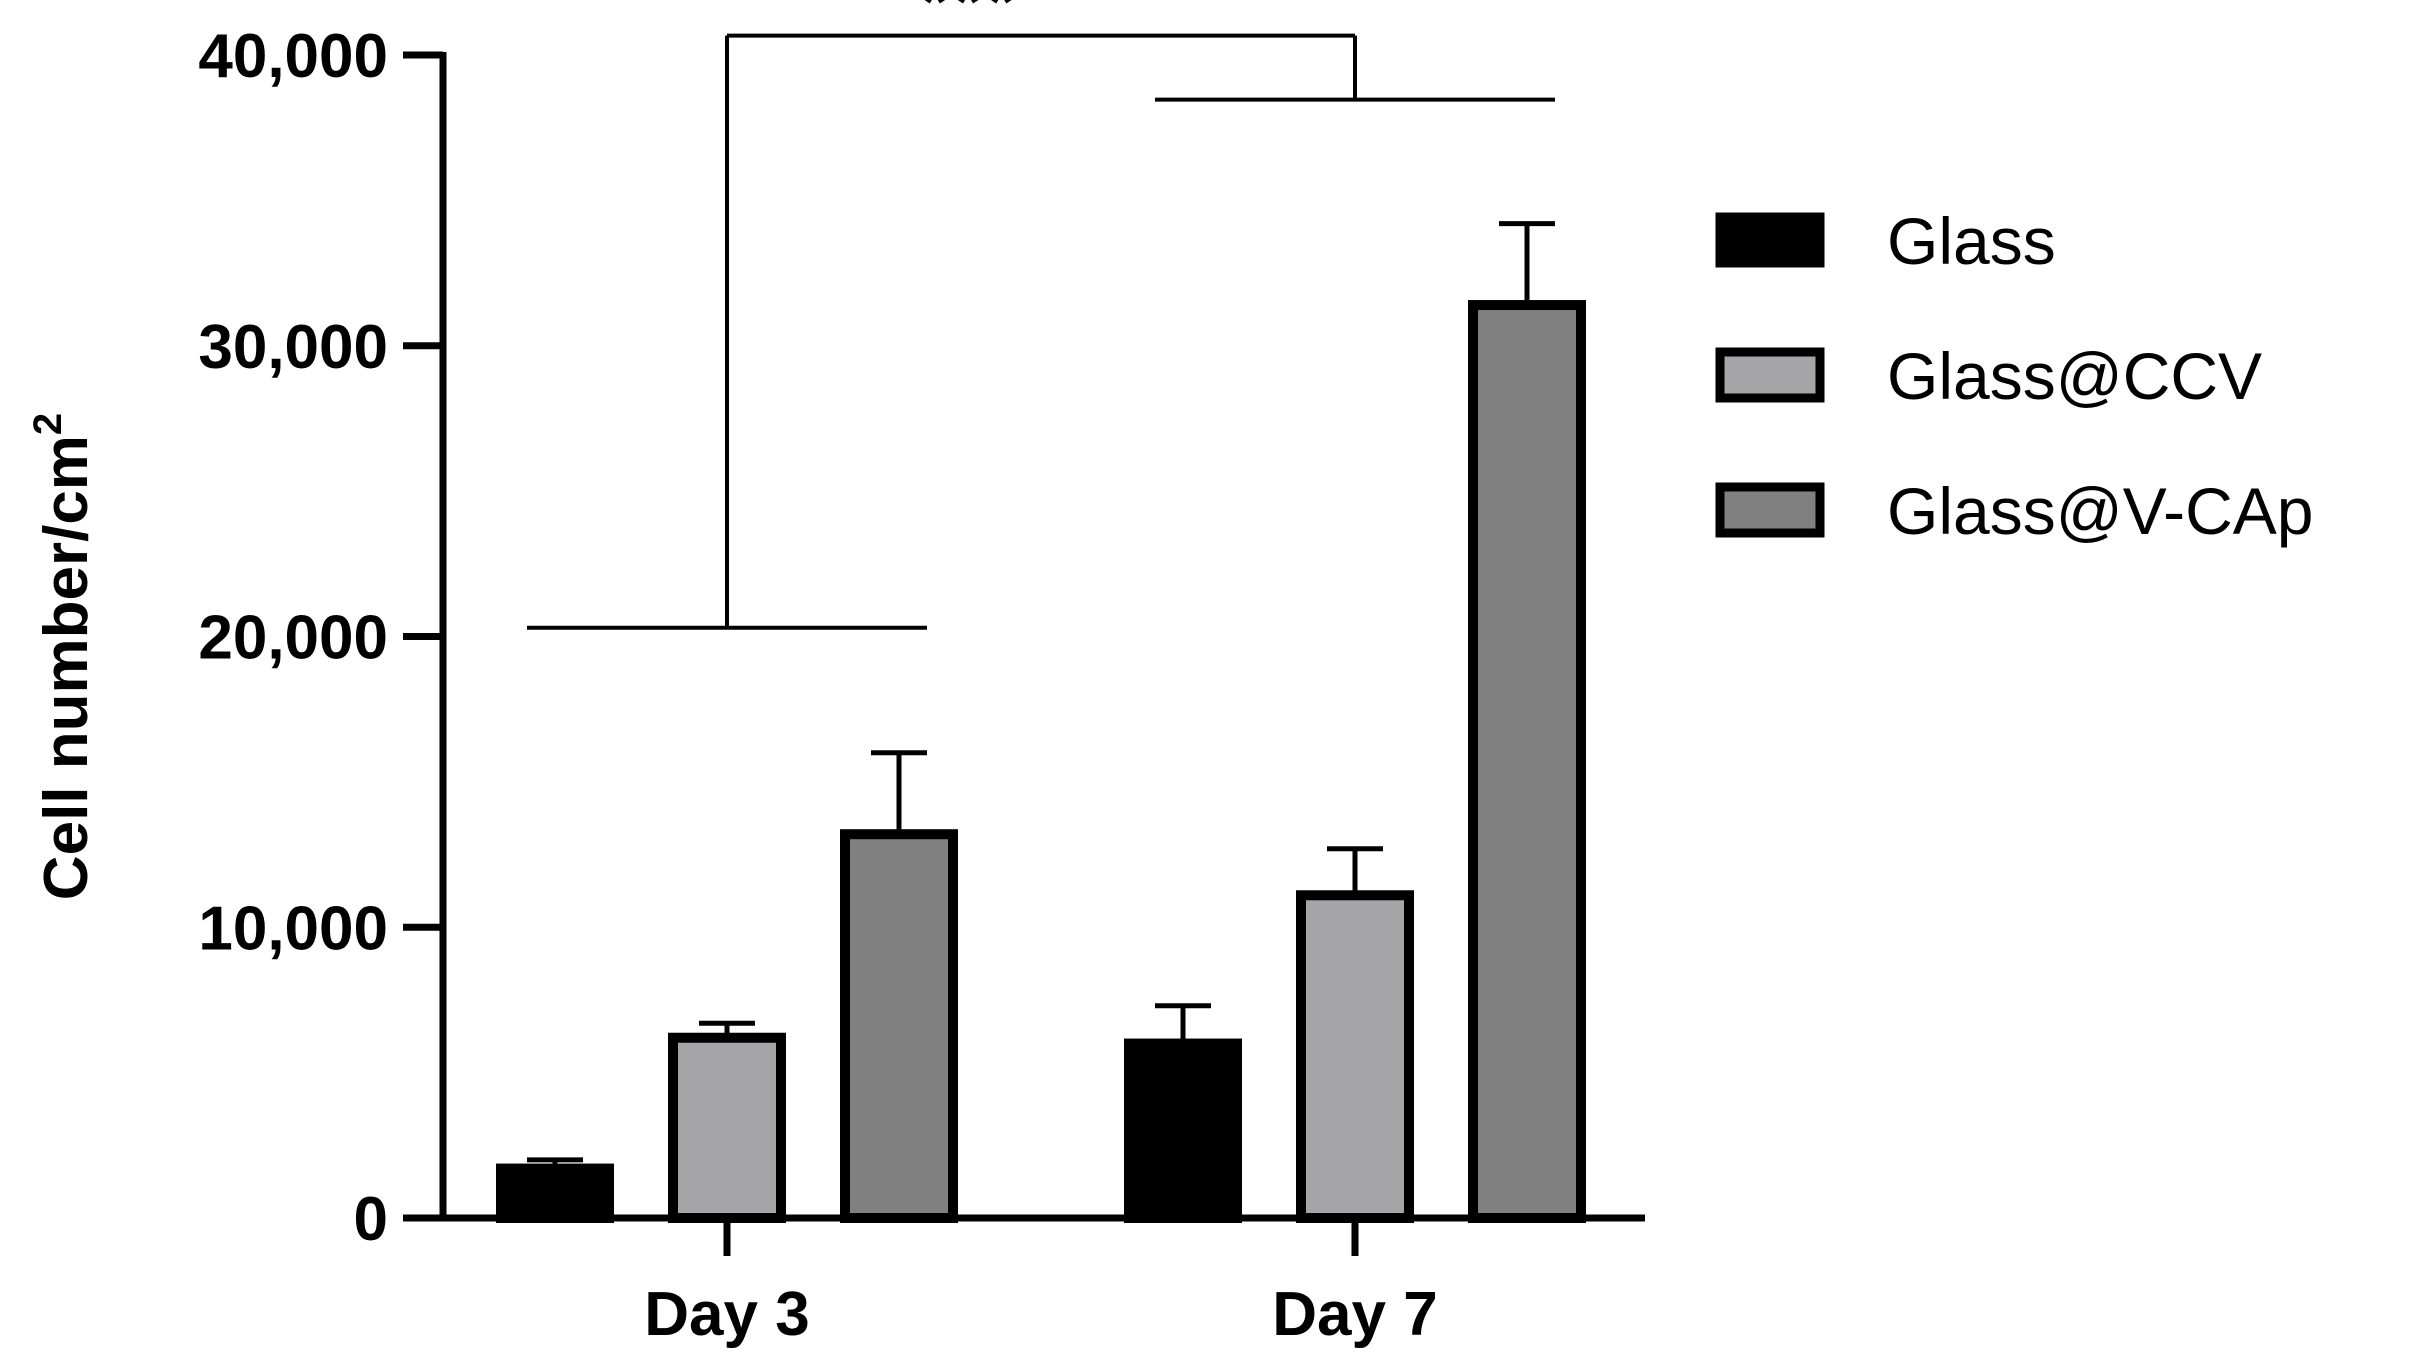  What do you see at coordinates (1041, 1283) in the screenshot?
I see `x-ticks-group: Day 3 Day 7` at bounding box center [1041, 1283].